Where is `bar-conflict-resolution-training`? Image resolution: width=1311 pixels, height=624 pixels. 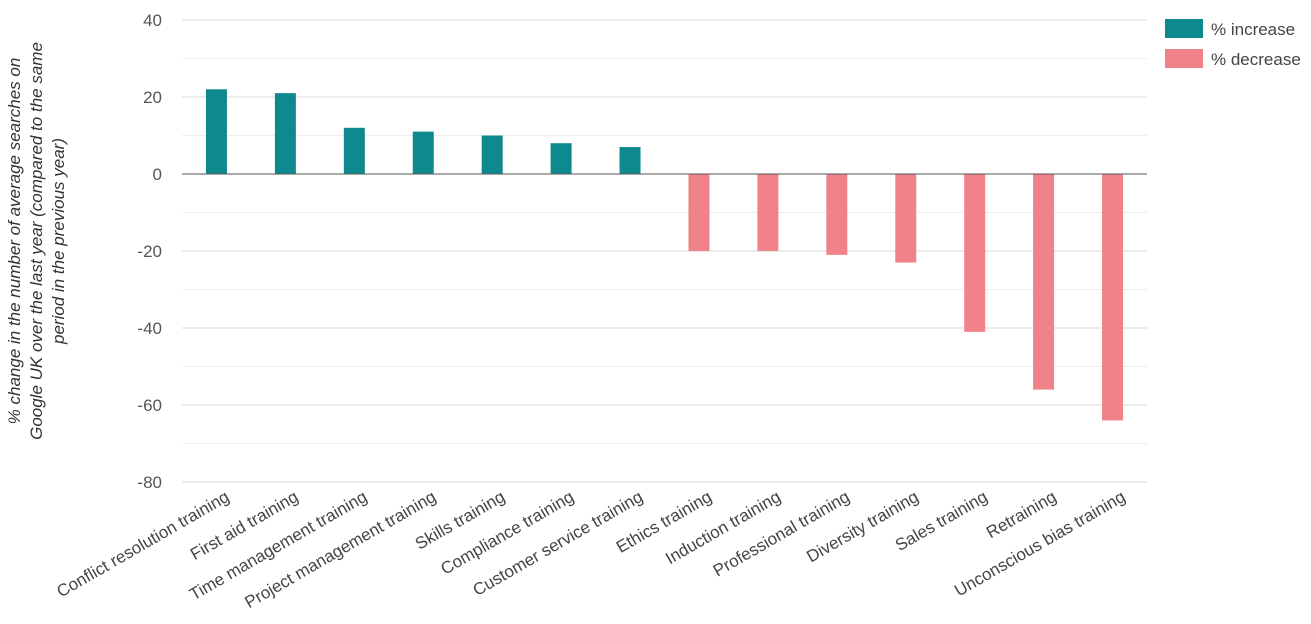 bar-conflict-resolution-training is located at coordinates (216, 131).